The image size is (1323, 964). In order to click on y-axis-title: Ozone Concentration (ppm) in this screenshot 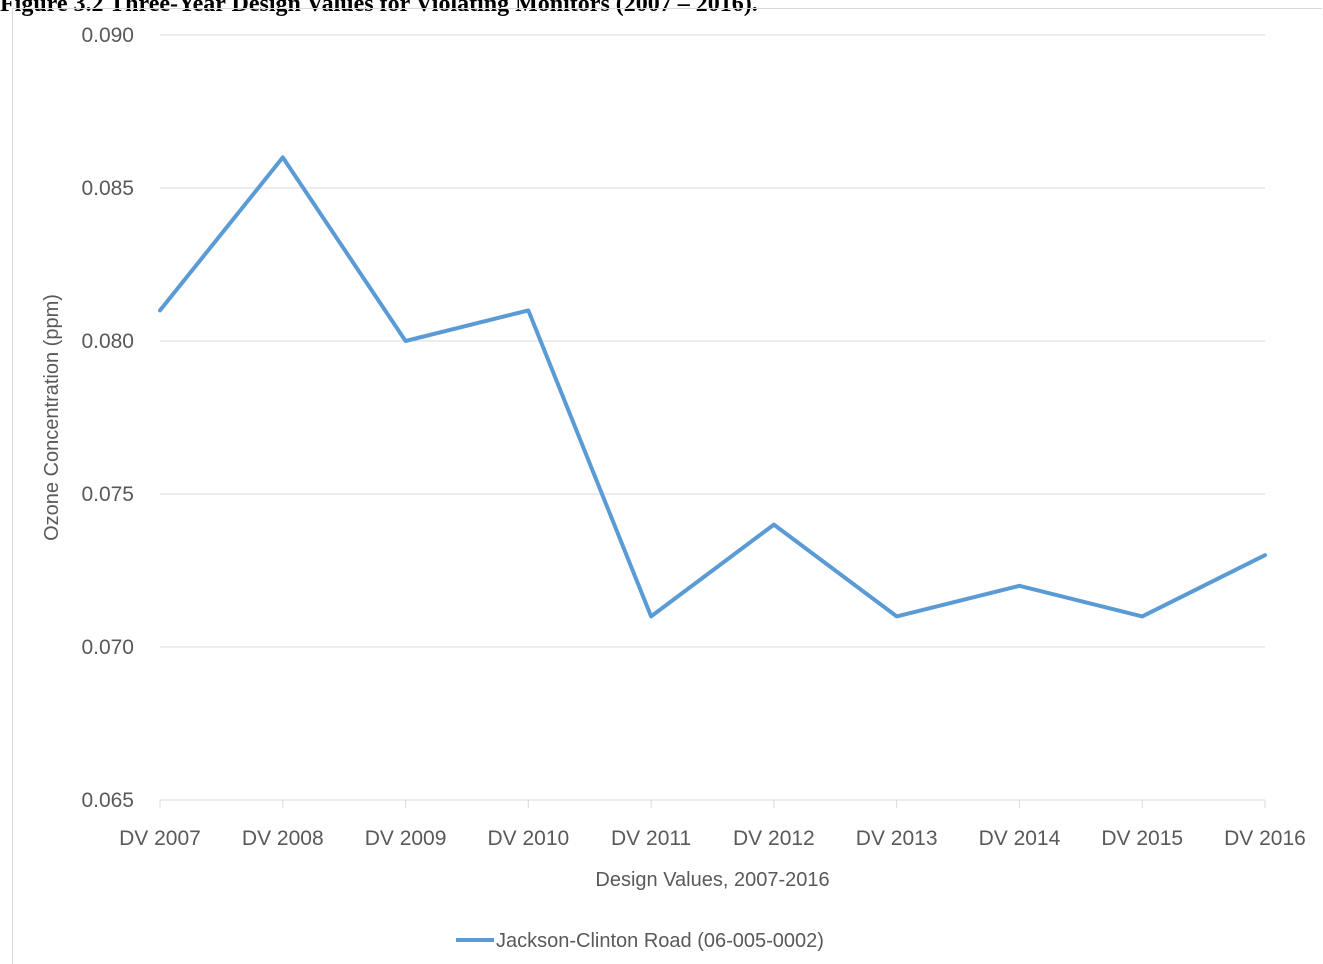, I will do `click(52, 417)`.